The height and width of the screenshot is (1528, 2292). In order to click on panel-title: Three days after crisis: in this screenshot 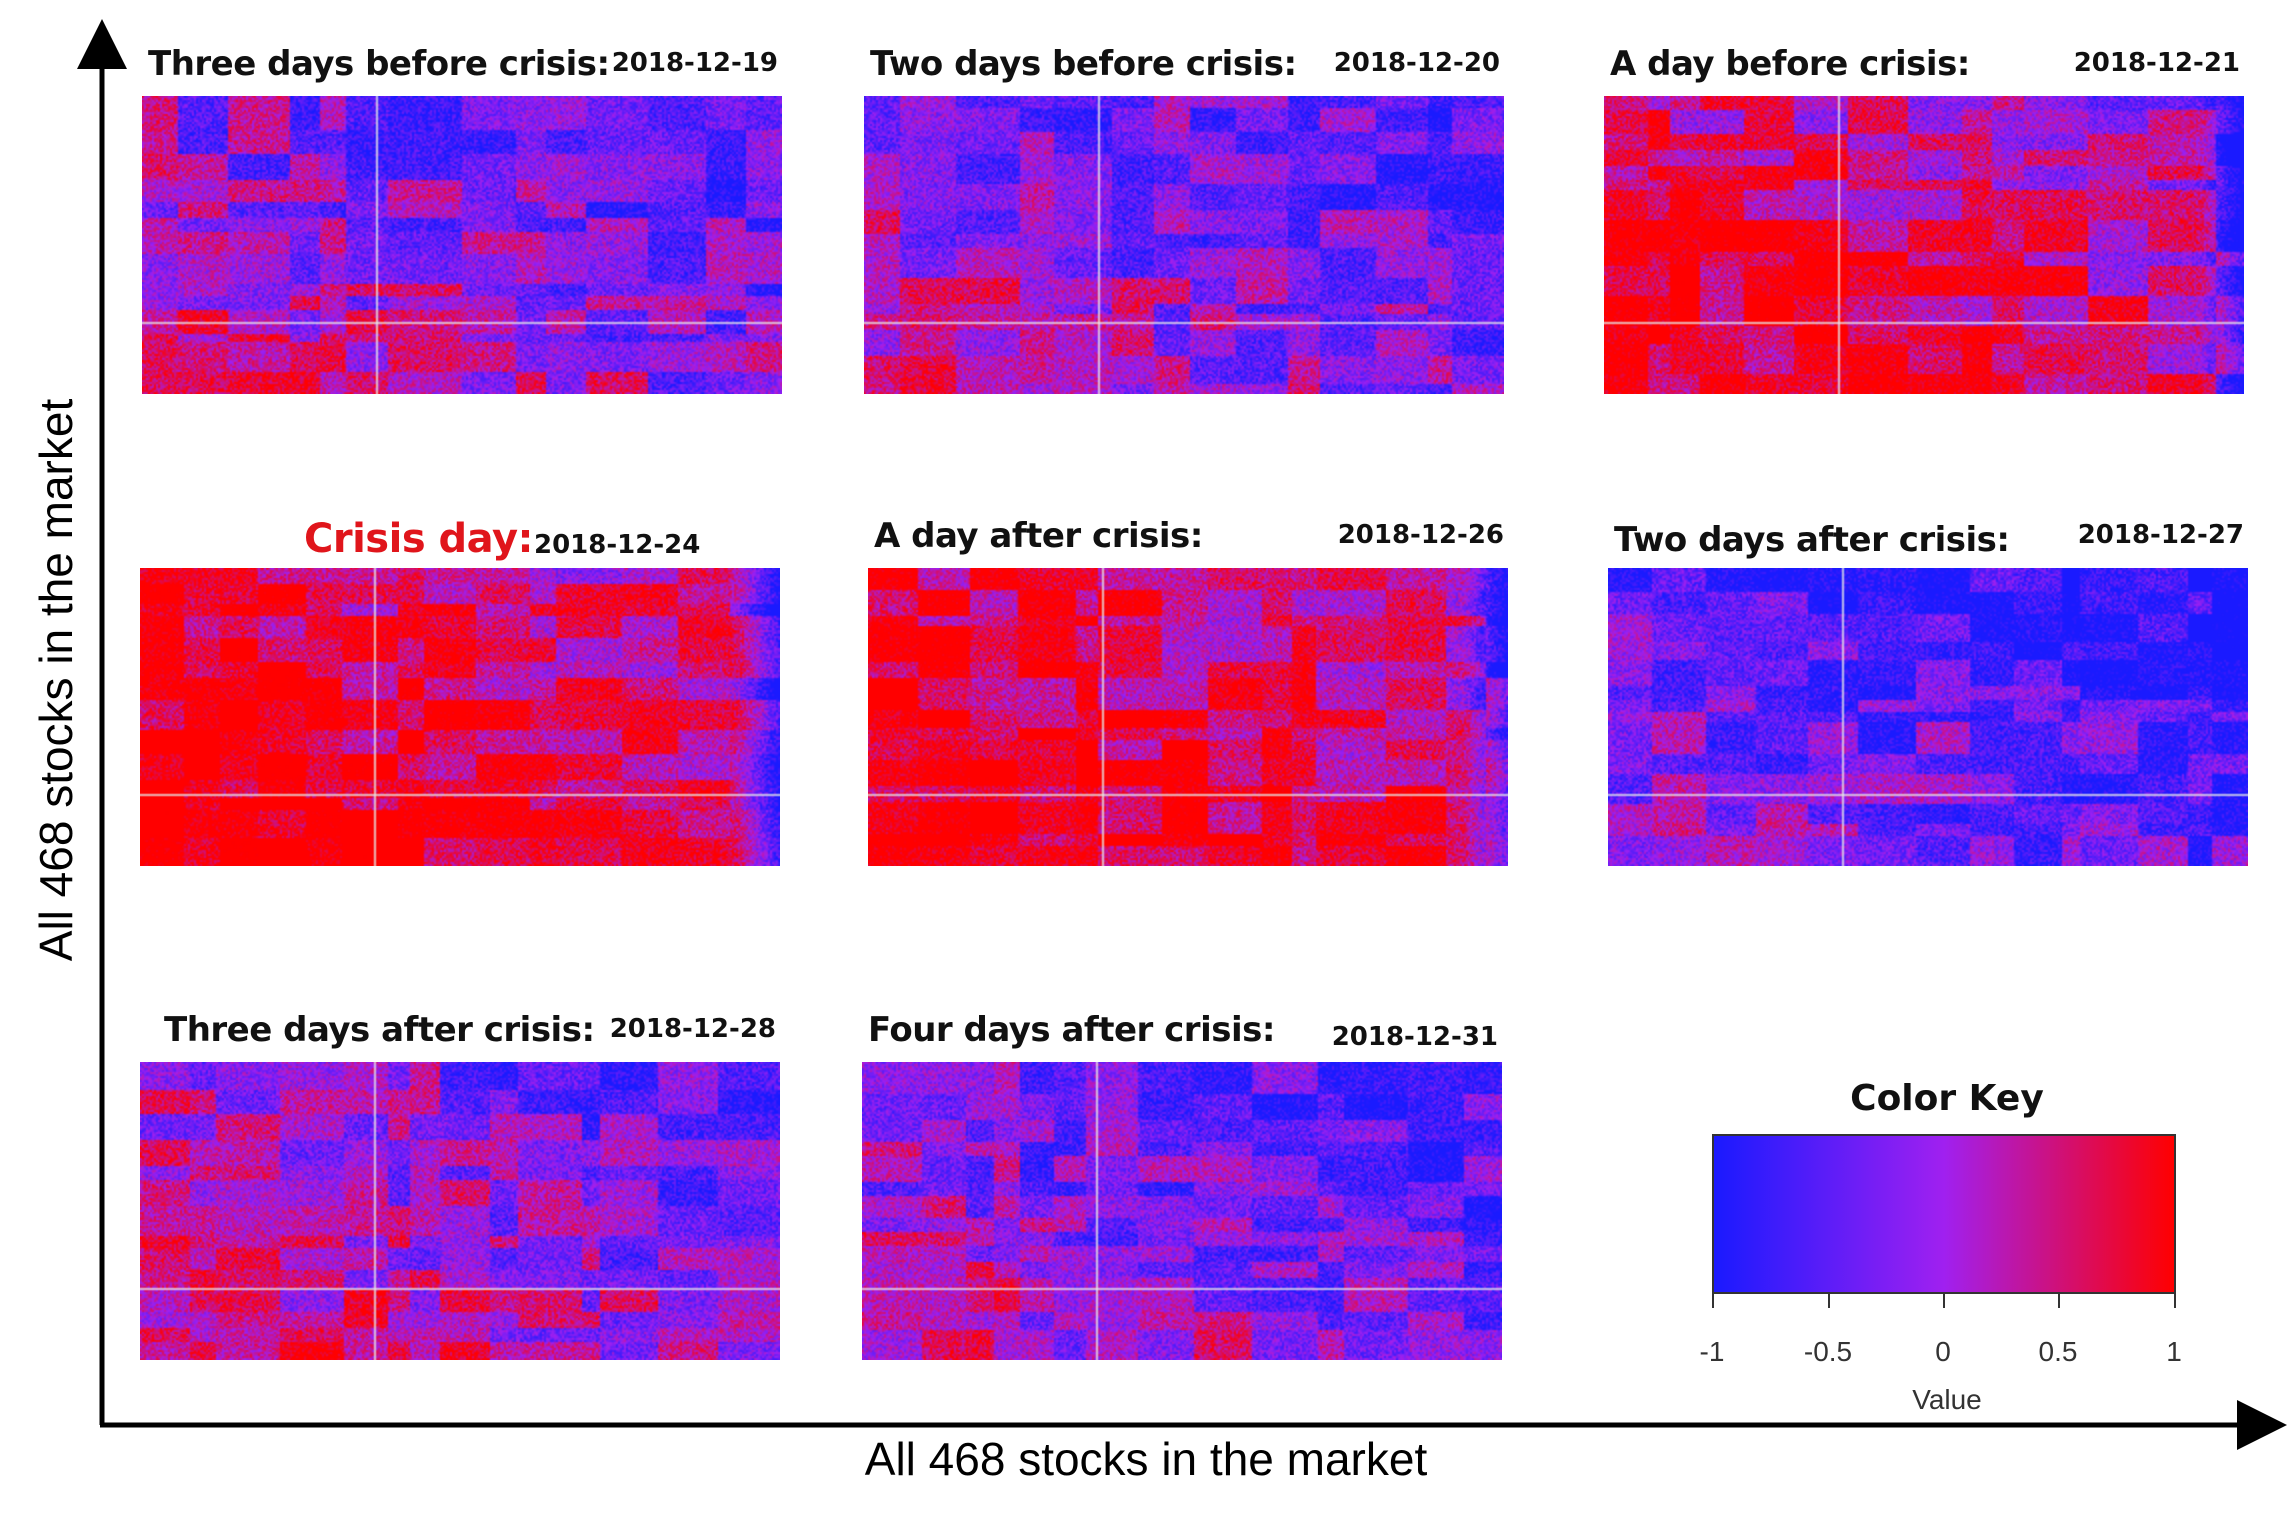, I will do `click(379, 1030)`.